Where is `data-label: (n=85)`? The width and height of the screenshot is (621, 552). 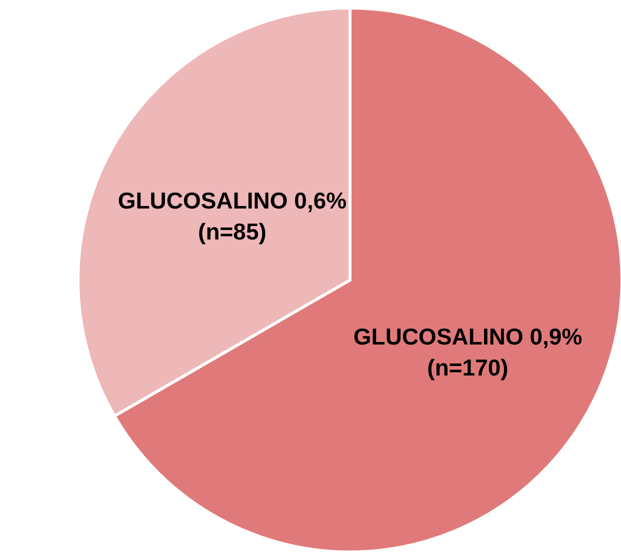
data-label: (n=85) is located at coordinates (232, 231).